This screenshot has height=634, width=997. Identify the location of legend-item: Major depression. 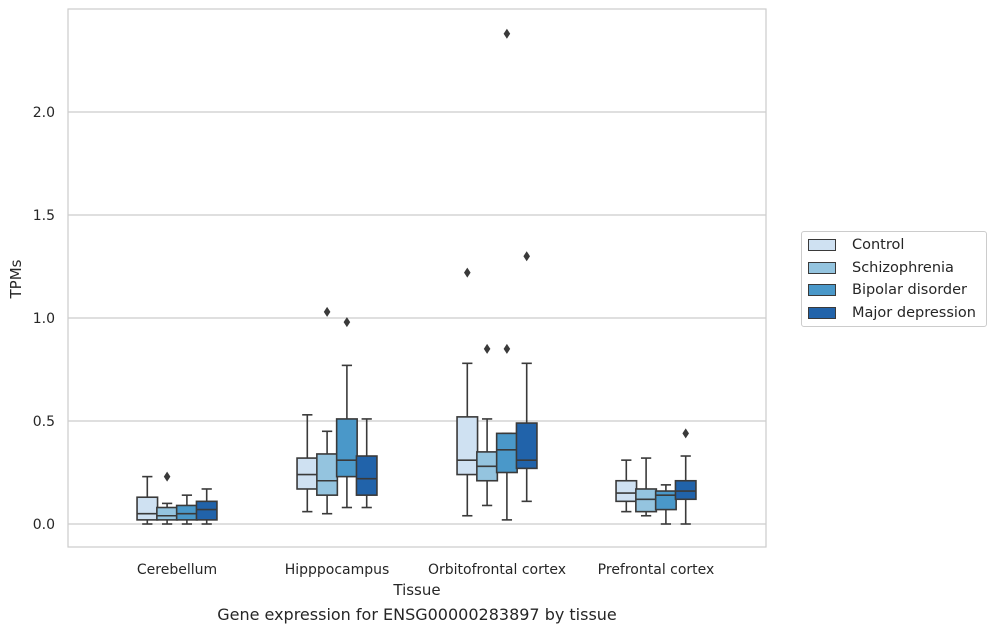
(892, 313).